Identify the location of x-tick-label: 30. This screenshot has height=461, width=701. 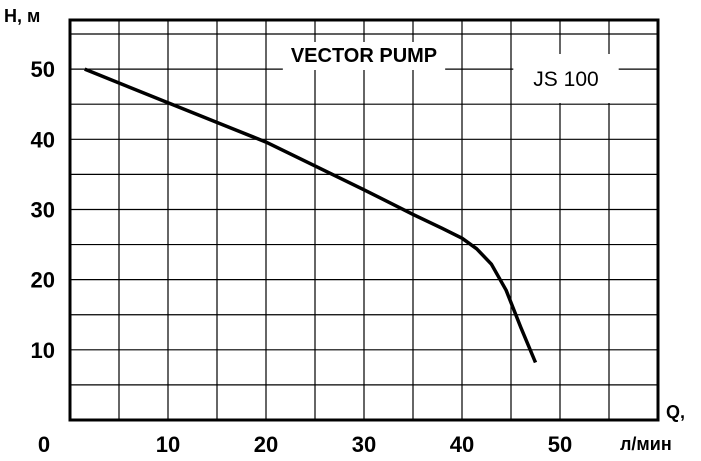
(364, 444).